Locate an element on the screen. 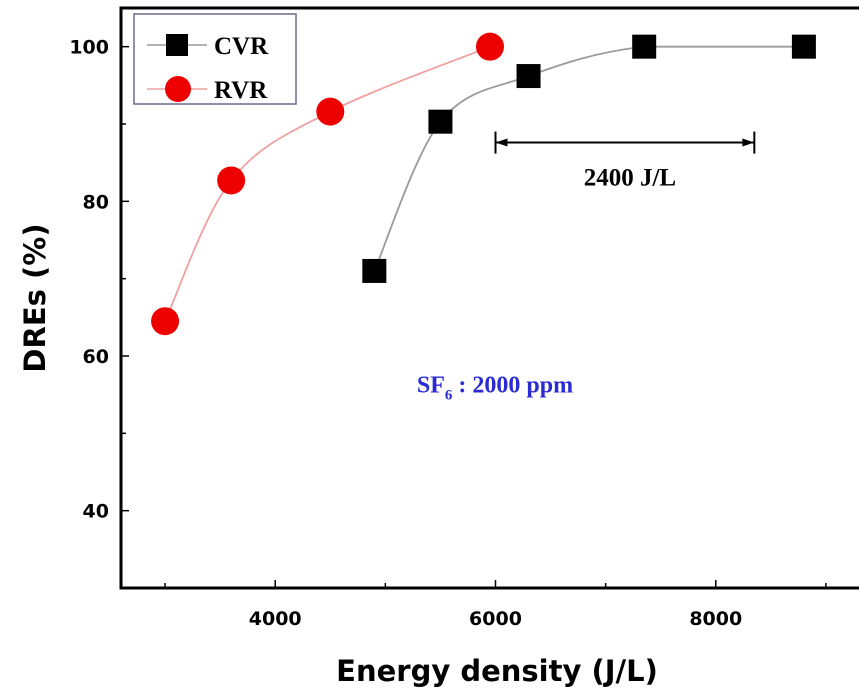 The image size is (859, 695). span-left-arrow is located at coordinates (501, 142).